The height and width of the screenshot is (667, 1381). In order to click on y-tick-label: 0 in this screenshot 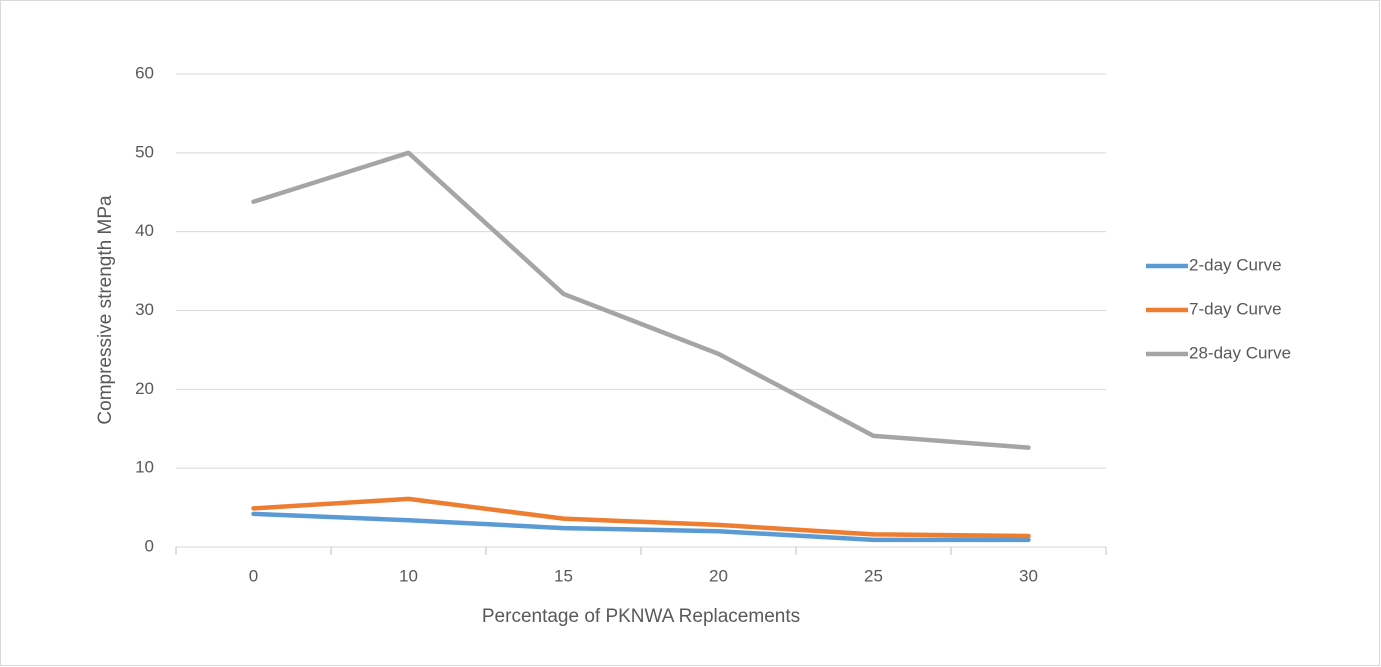, I will do `click(149, 545)`.